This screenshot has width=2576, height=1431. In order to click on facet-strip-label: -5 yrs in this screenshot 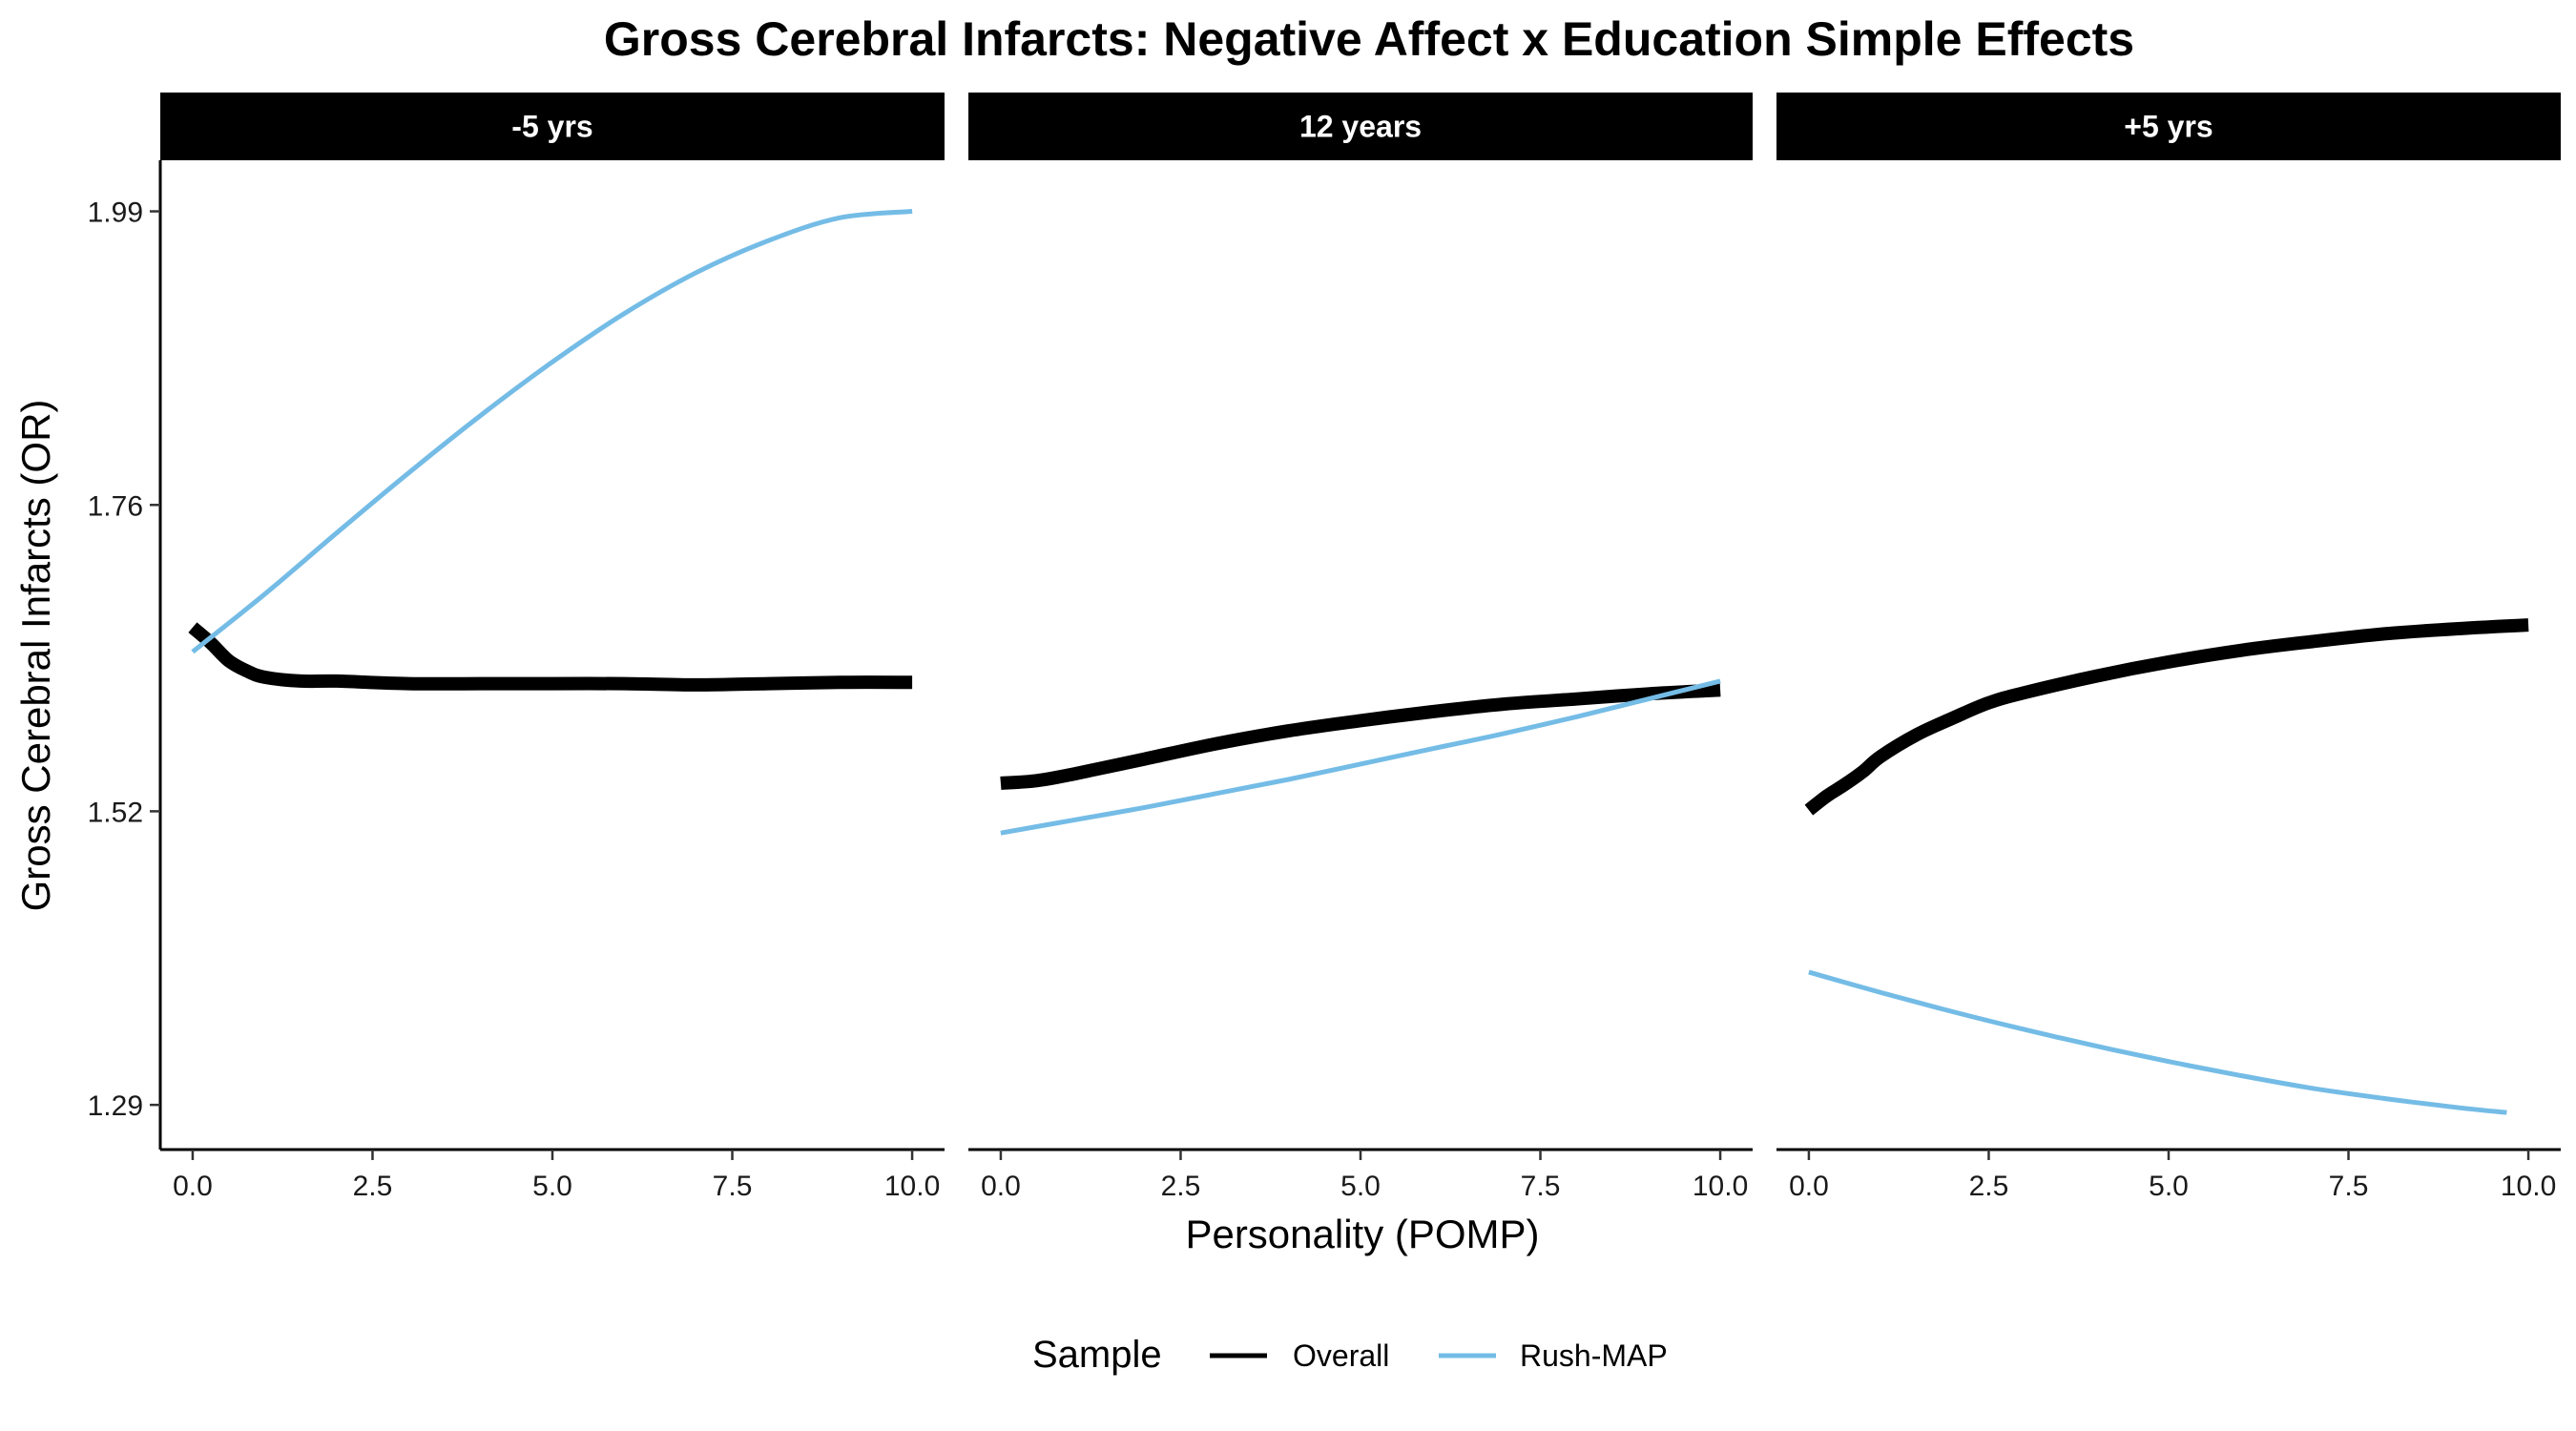, I will do `click(551, 127)`.